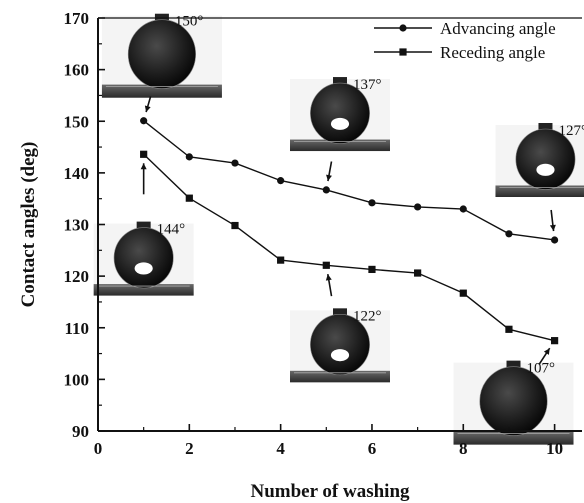 The image size is (584, 503). What do you see at coordinates (98, 448) in the screenshot?
I see `x-tick-label: 0` at bounding box center [98, 448].